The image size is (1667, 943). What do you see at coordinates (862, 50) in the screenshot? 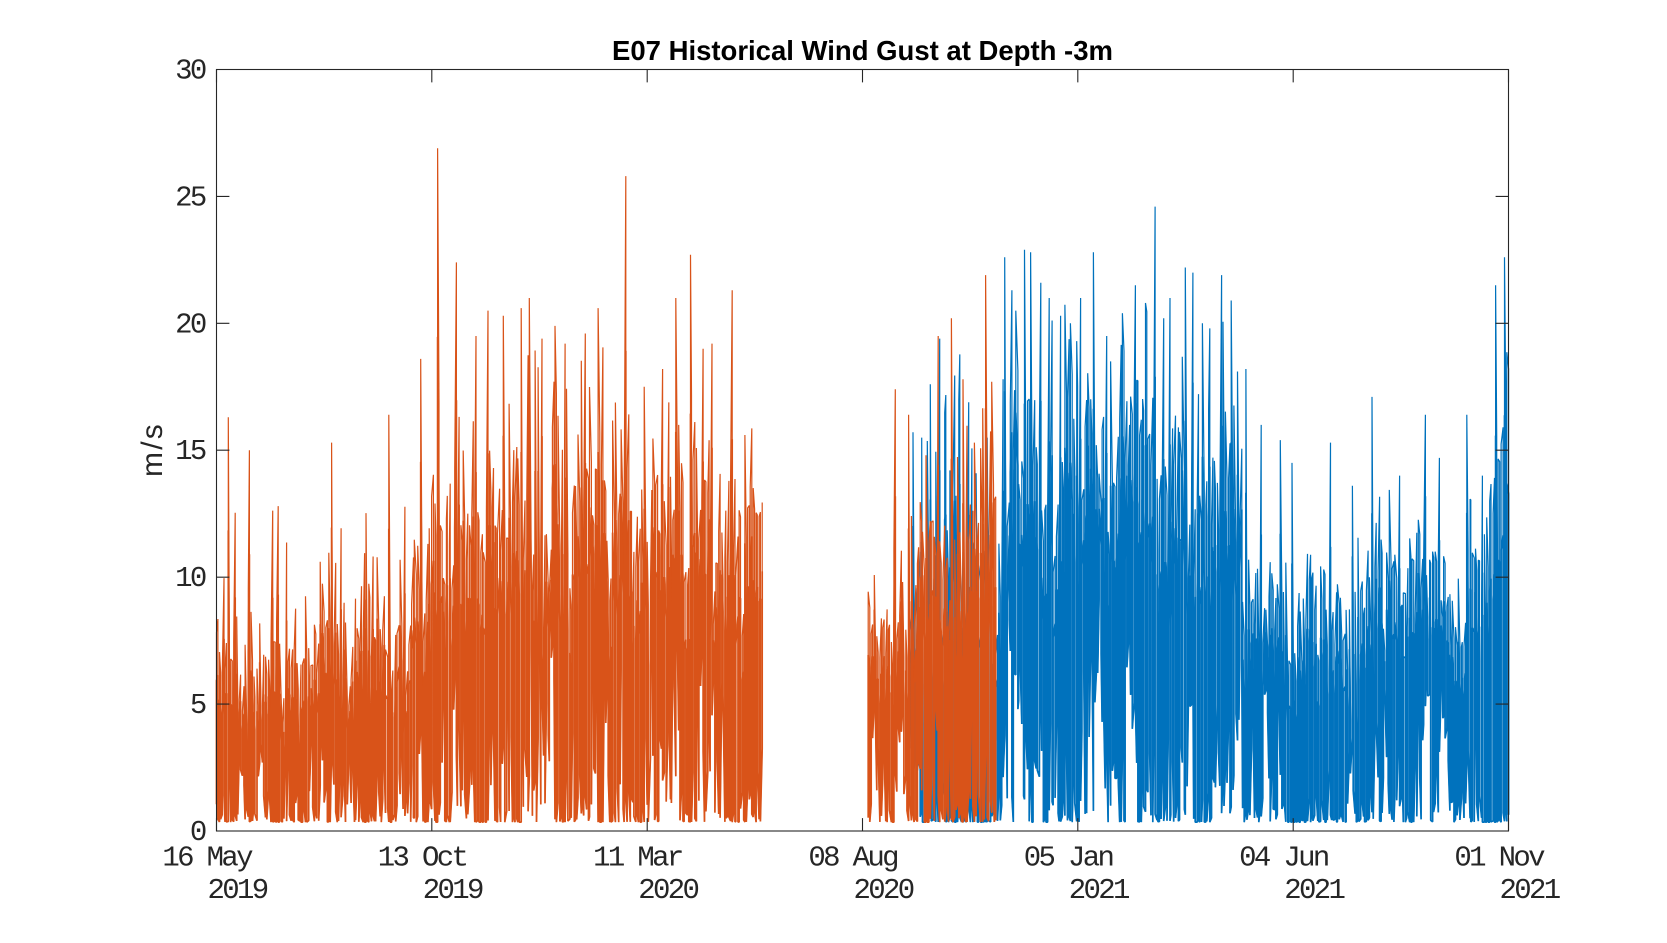
I see `svg-text:E07 Historical Wind Gust at De: E07 Historical Wind Gust at Depth -3m` at bounding box center [862, 50].